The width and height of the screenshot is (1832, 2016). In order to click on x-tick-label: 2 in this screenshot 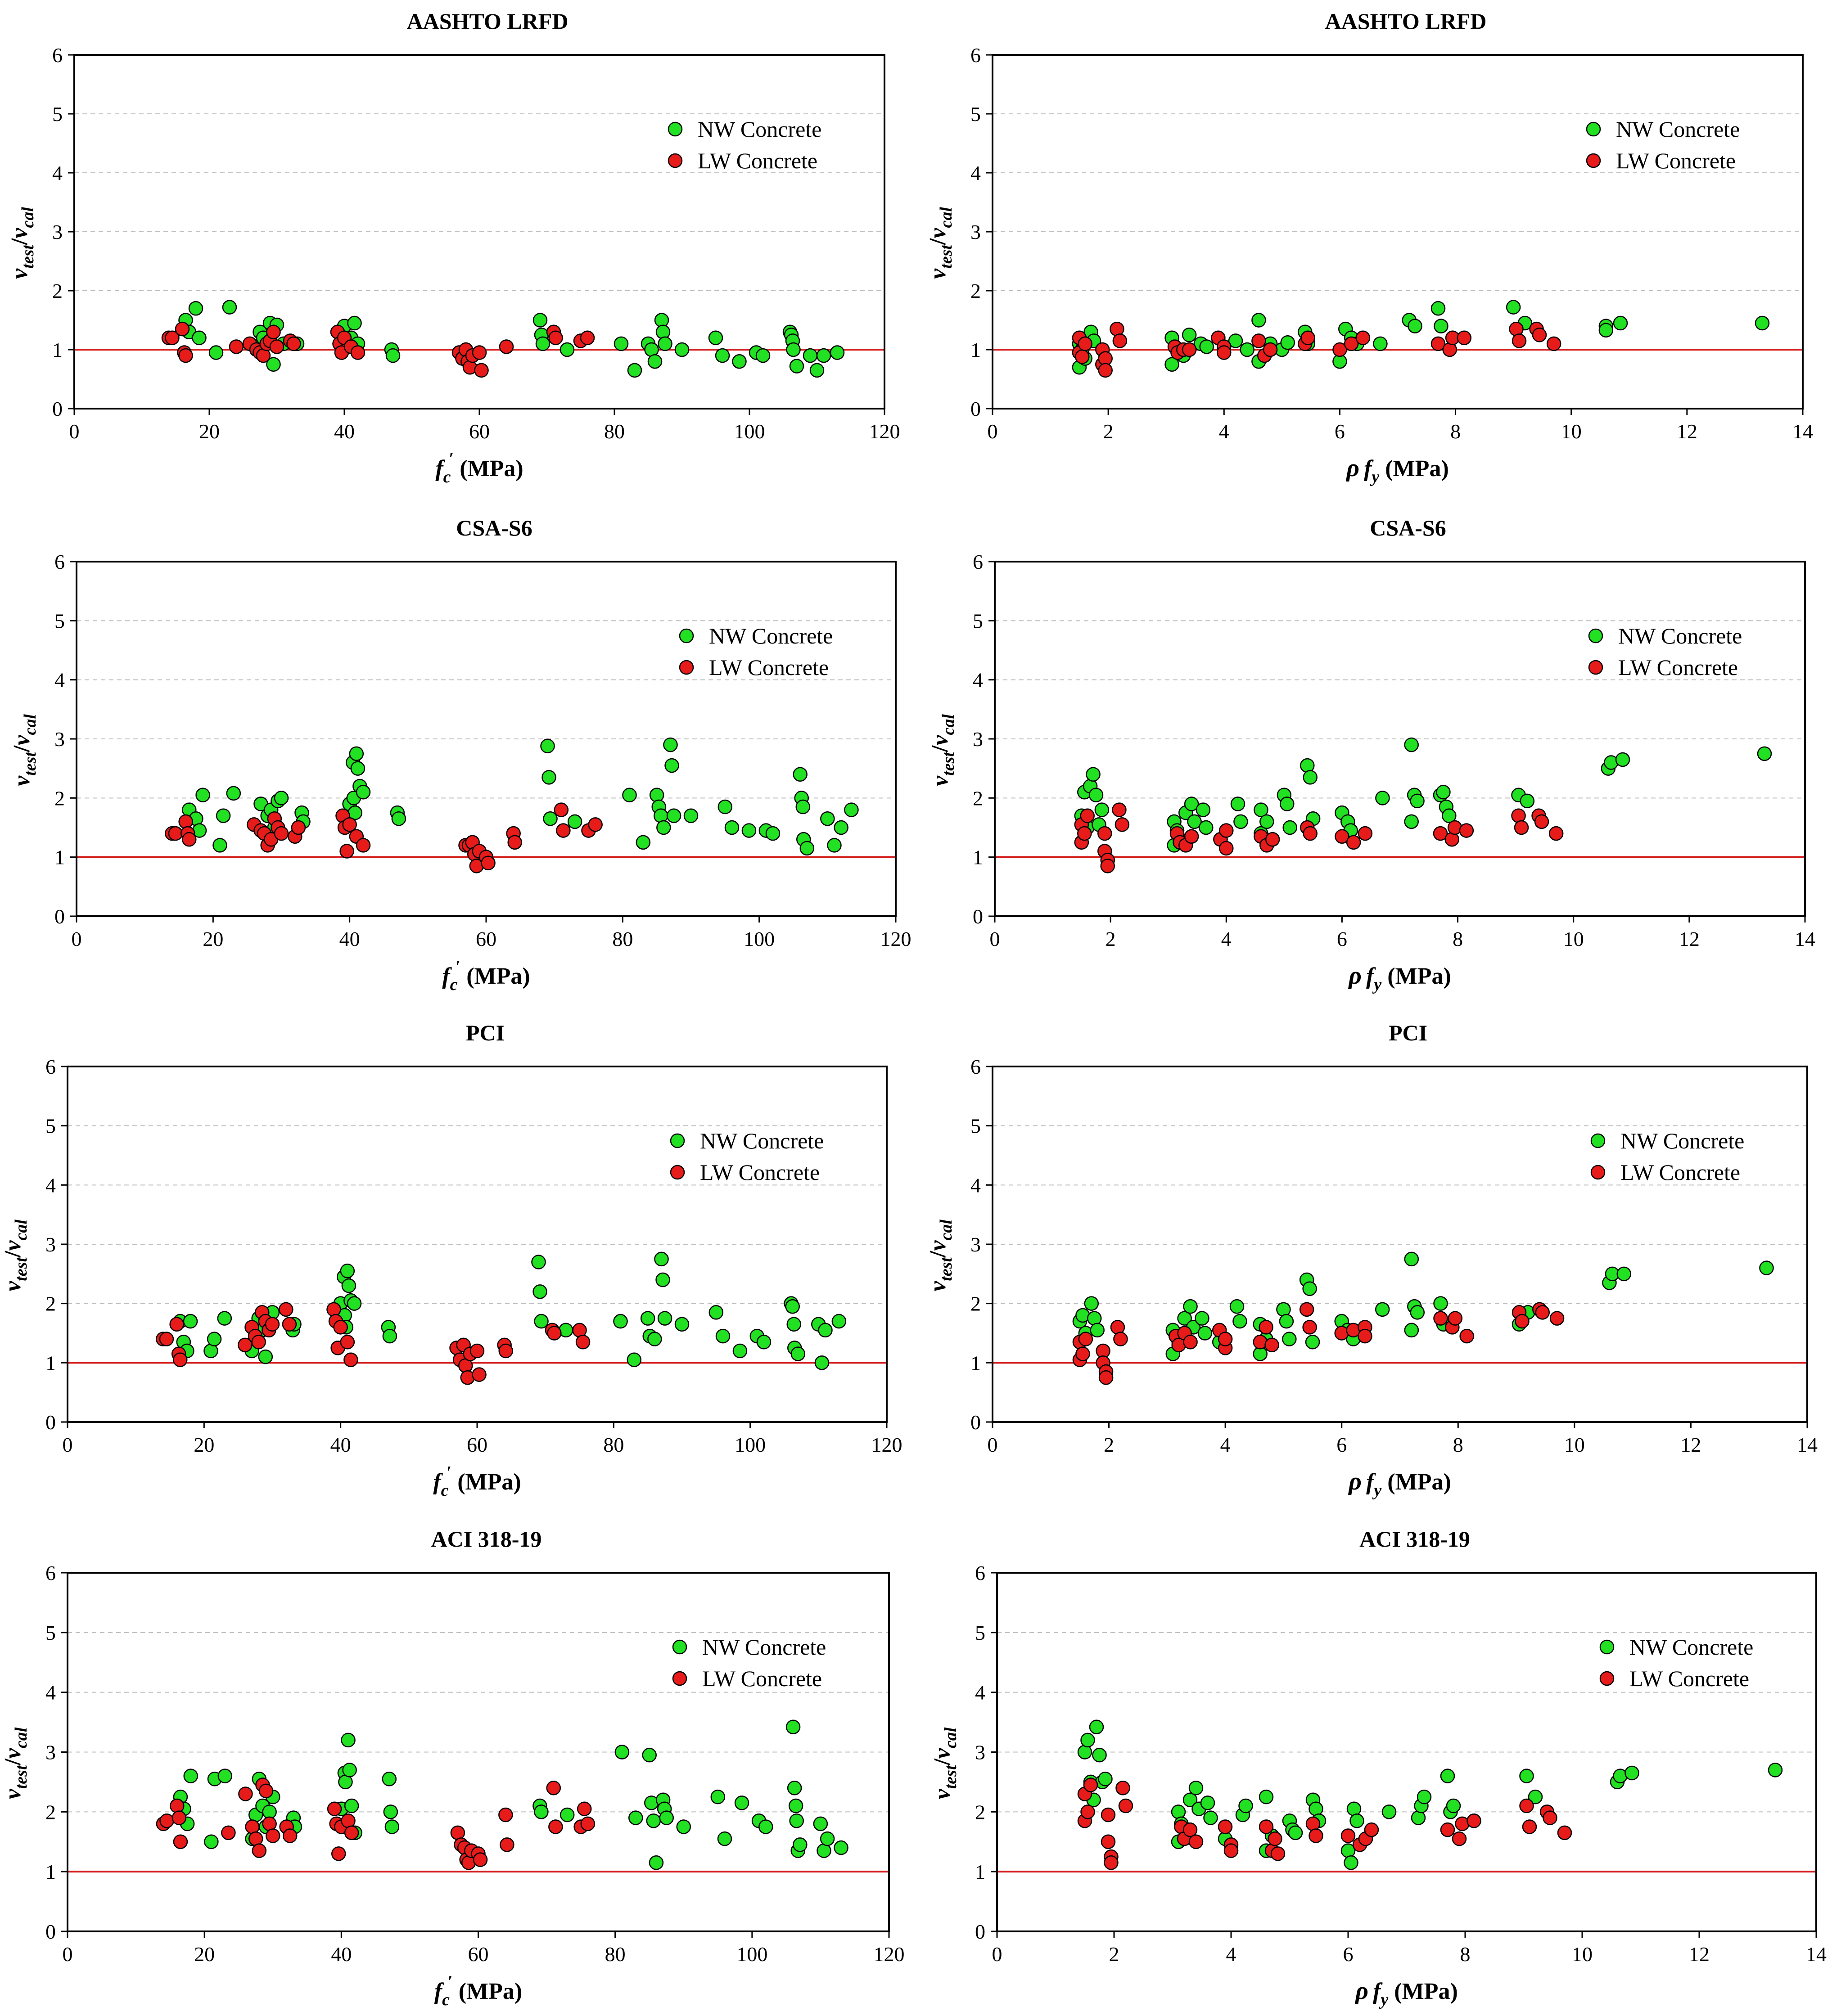, I will do `click(1114, 1955)`.